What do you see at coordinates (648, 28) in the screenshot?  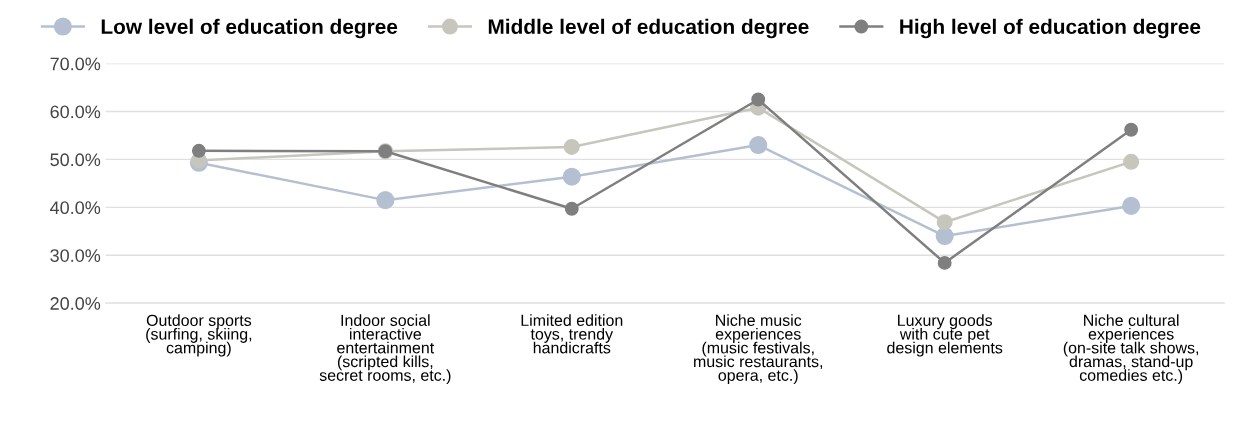 I see `legend-label: Middle level of education degree` at bounding box center [648, 28].